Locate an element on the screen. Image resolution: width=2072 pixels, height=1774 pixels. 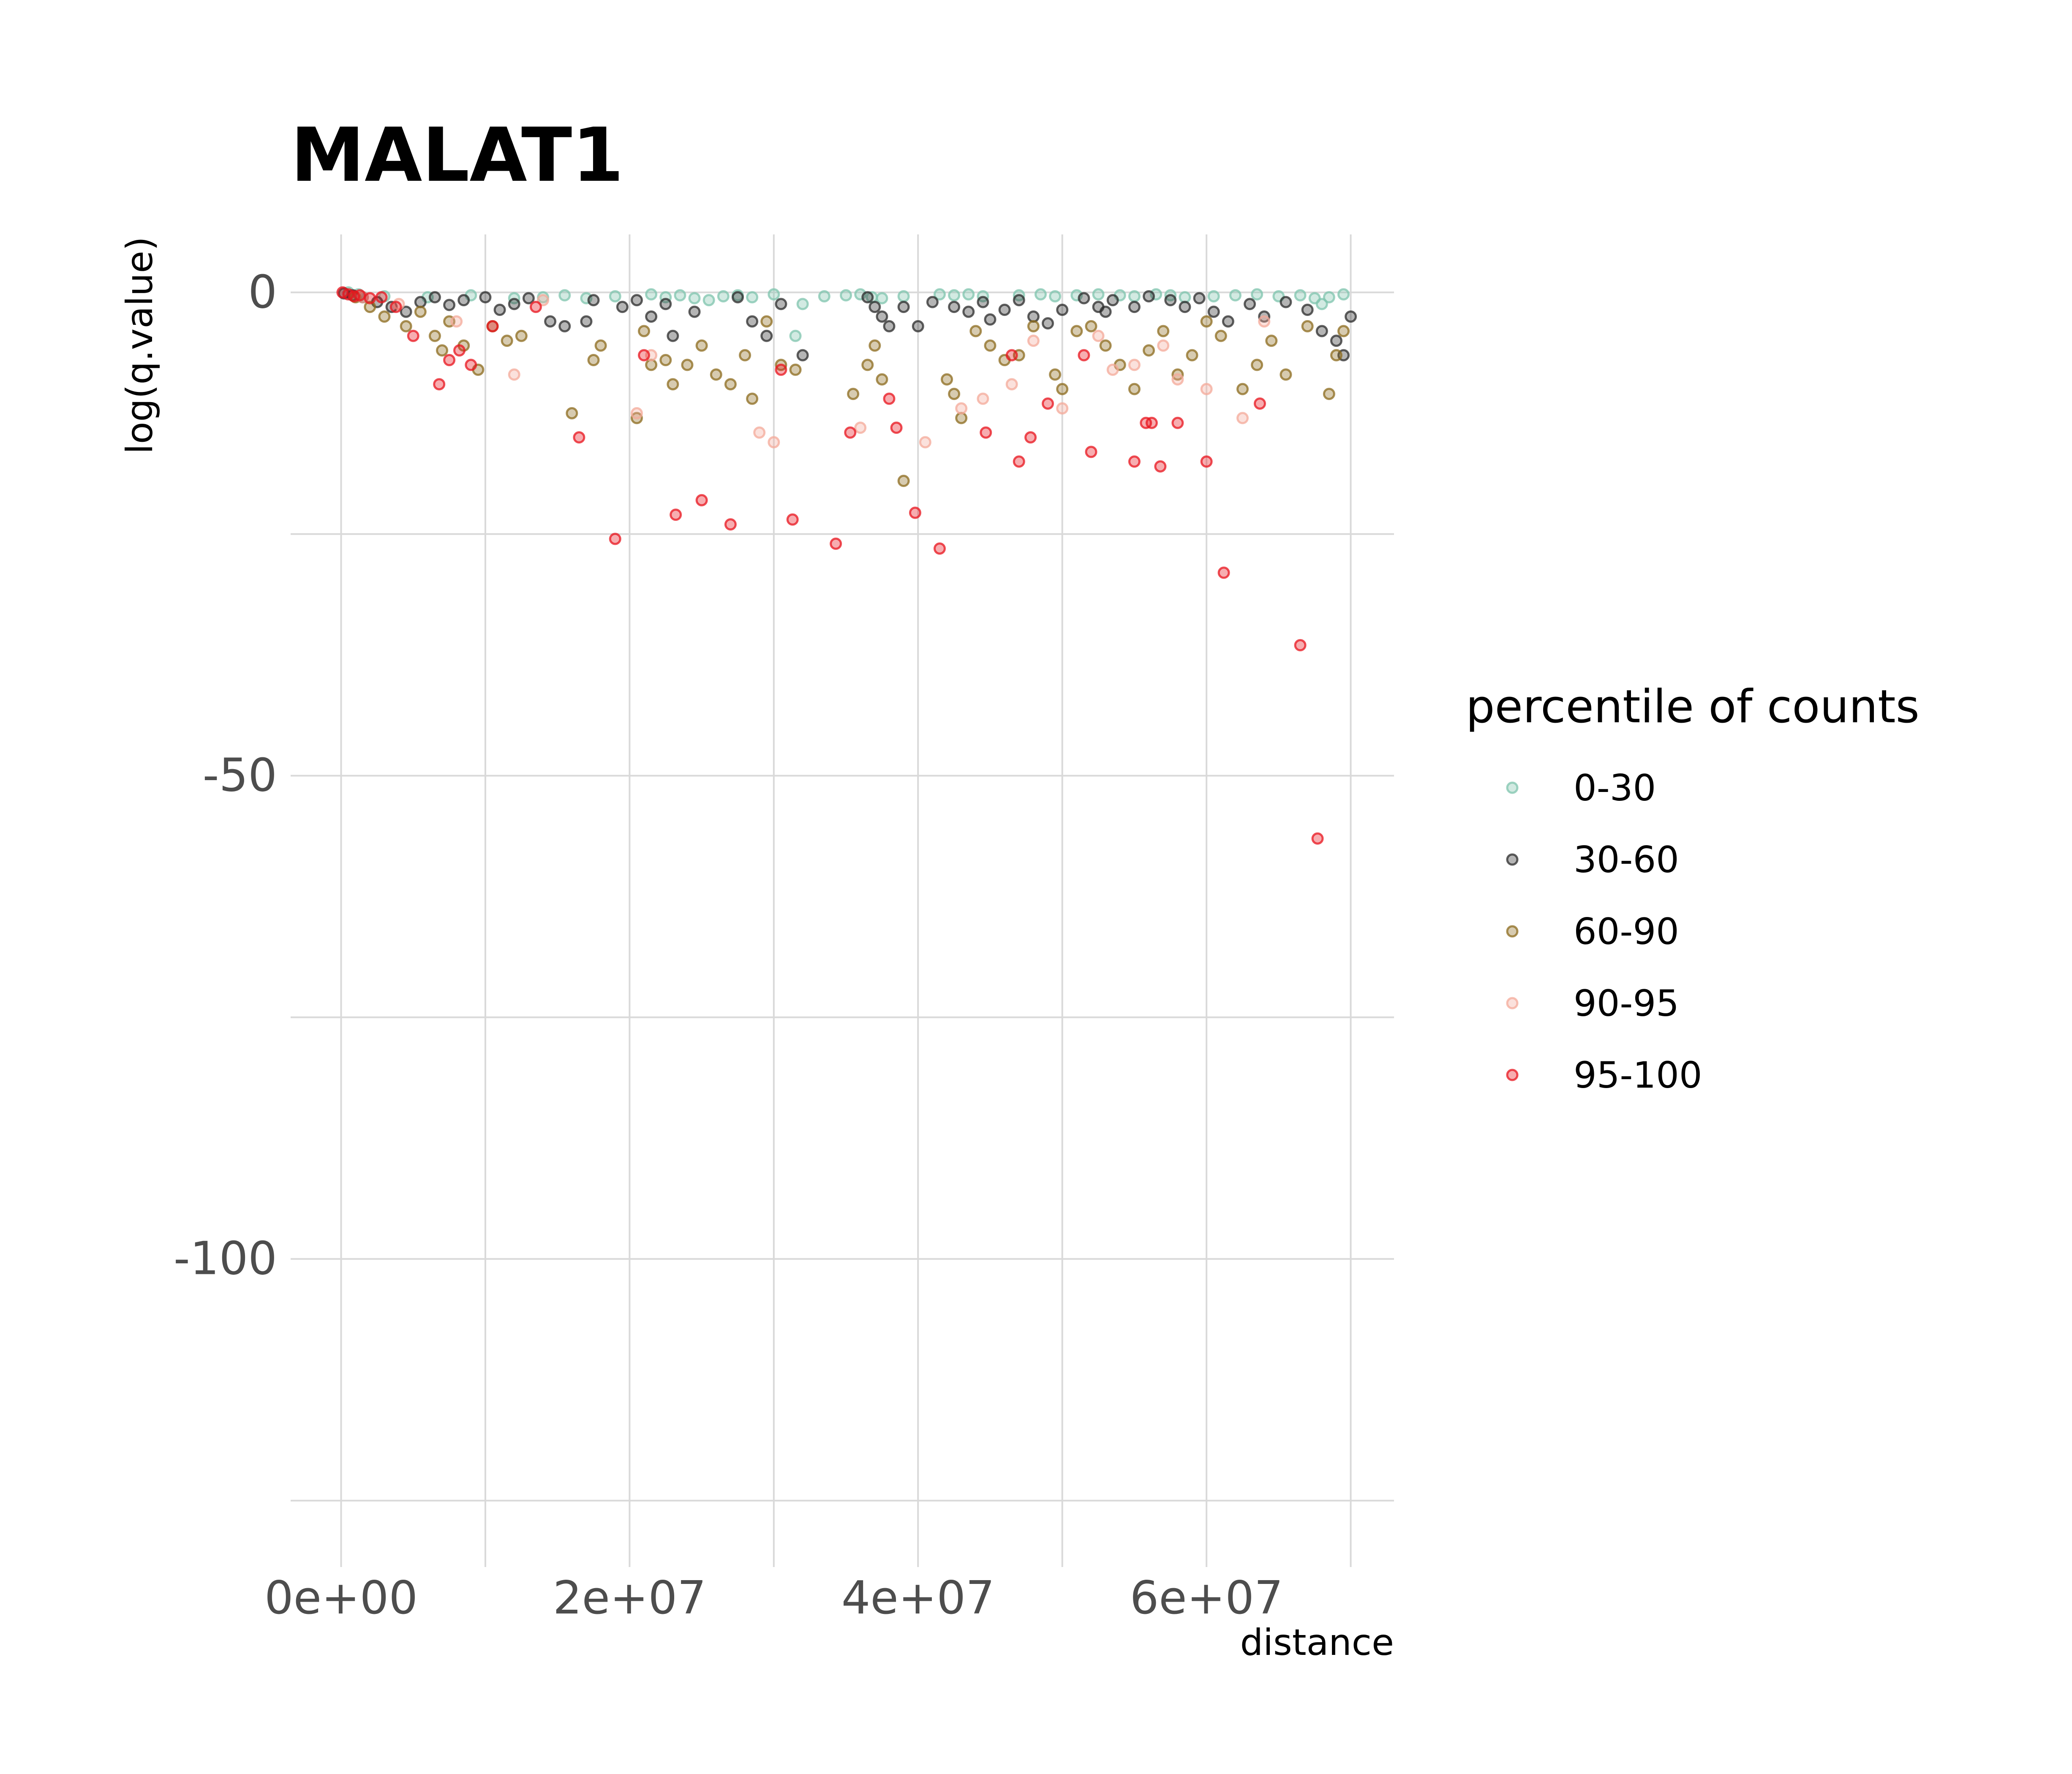
x-axis-label: distance is located at coordinates (1317, 1643).